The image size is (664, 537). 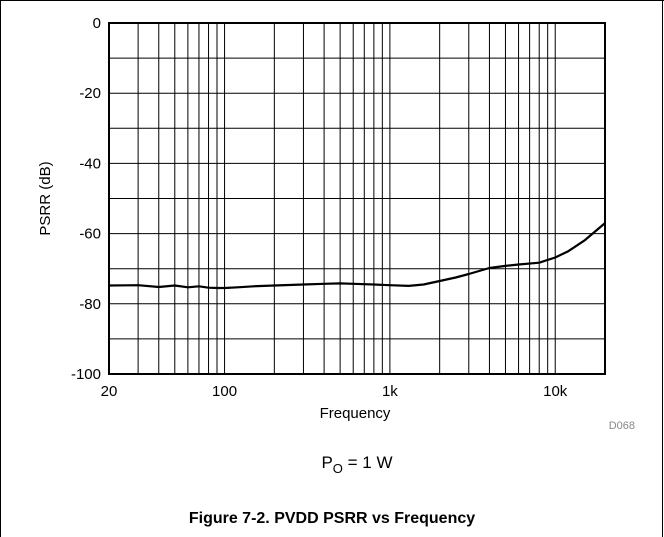 I want to click on psrr-series-line, so click(x=357, y=256).